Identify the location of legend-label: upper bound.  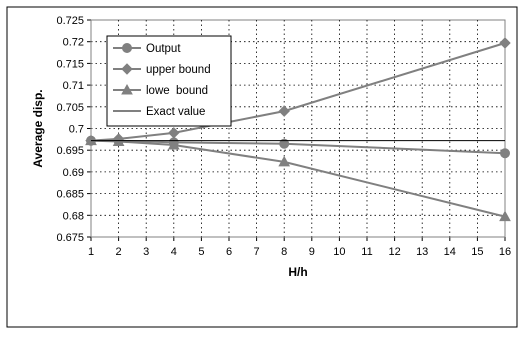
(178, 70).